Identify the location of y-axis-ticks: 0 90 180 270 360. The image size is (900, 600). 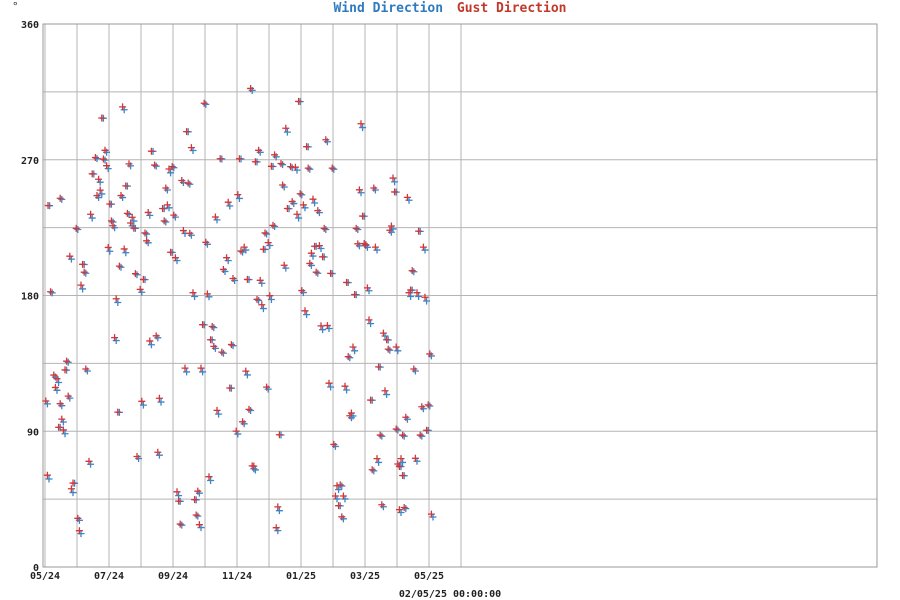
(30, 297).